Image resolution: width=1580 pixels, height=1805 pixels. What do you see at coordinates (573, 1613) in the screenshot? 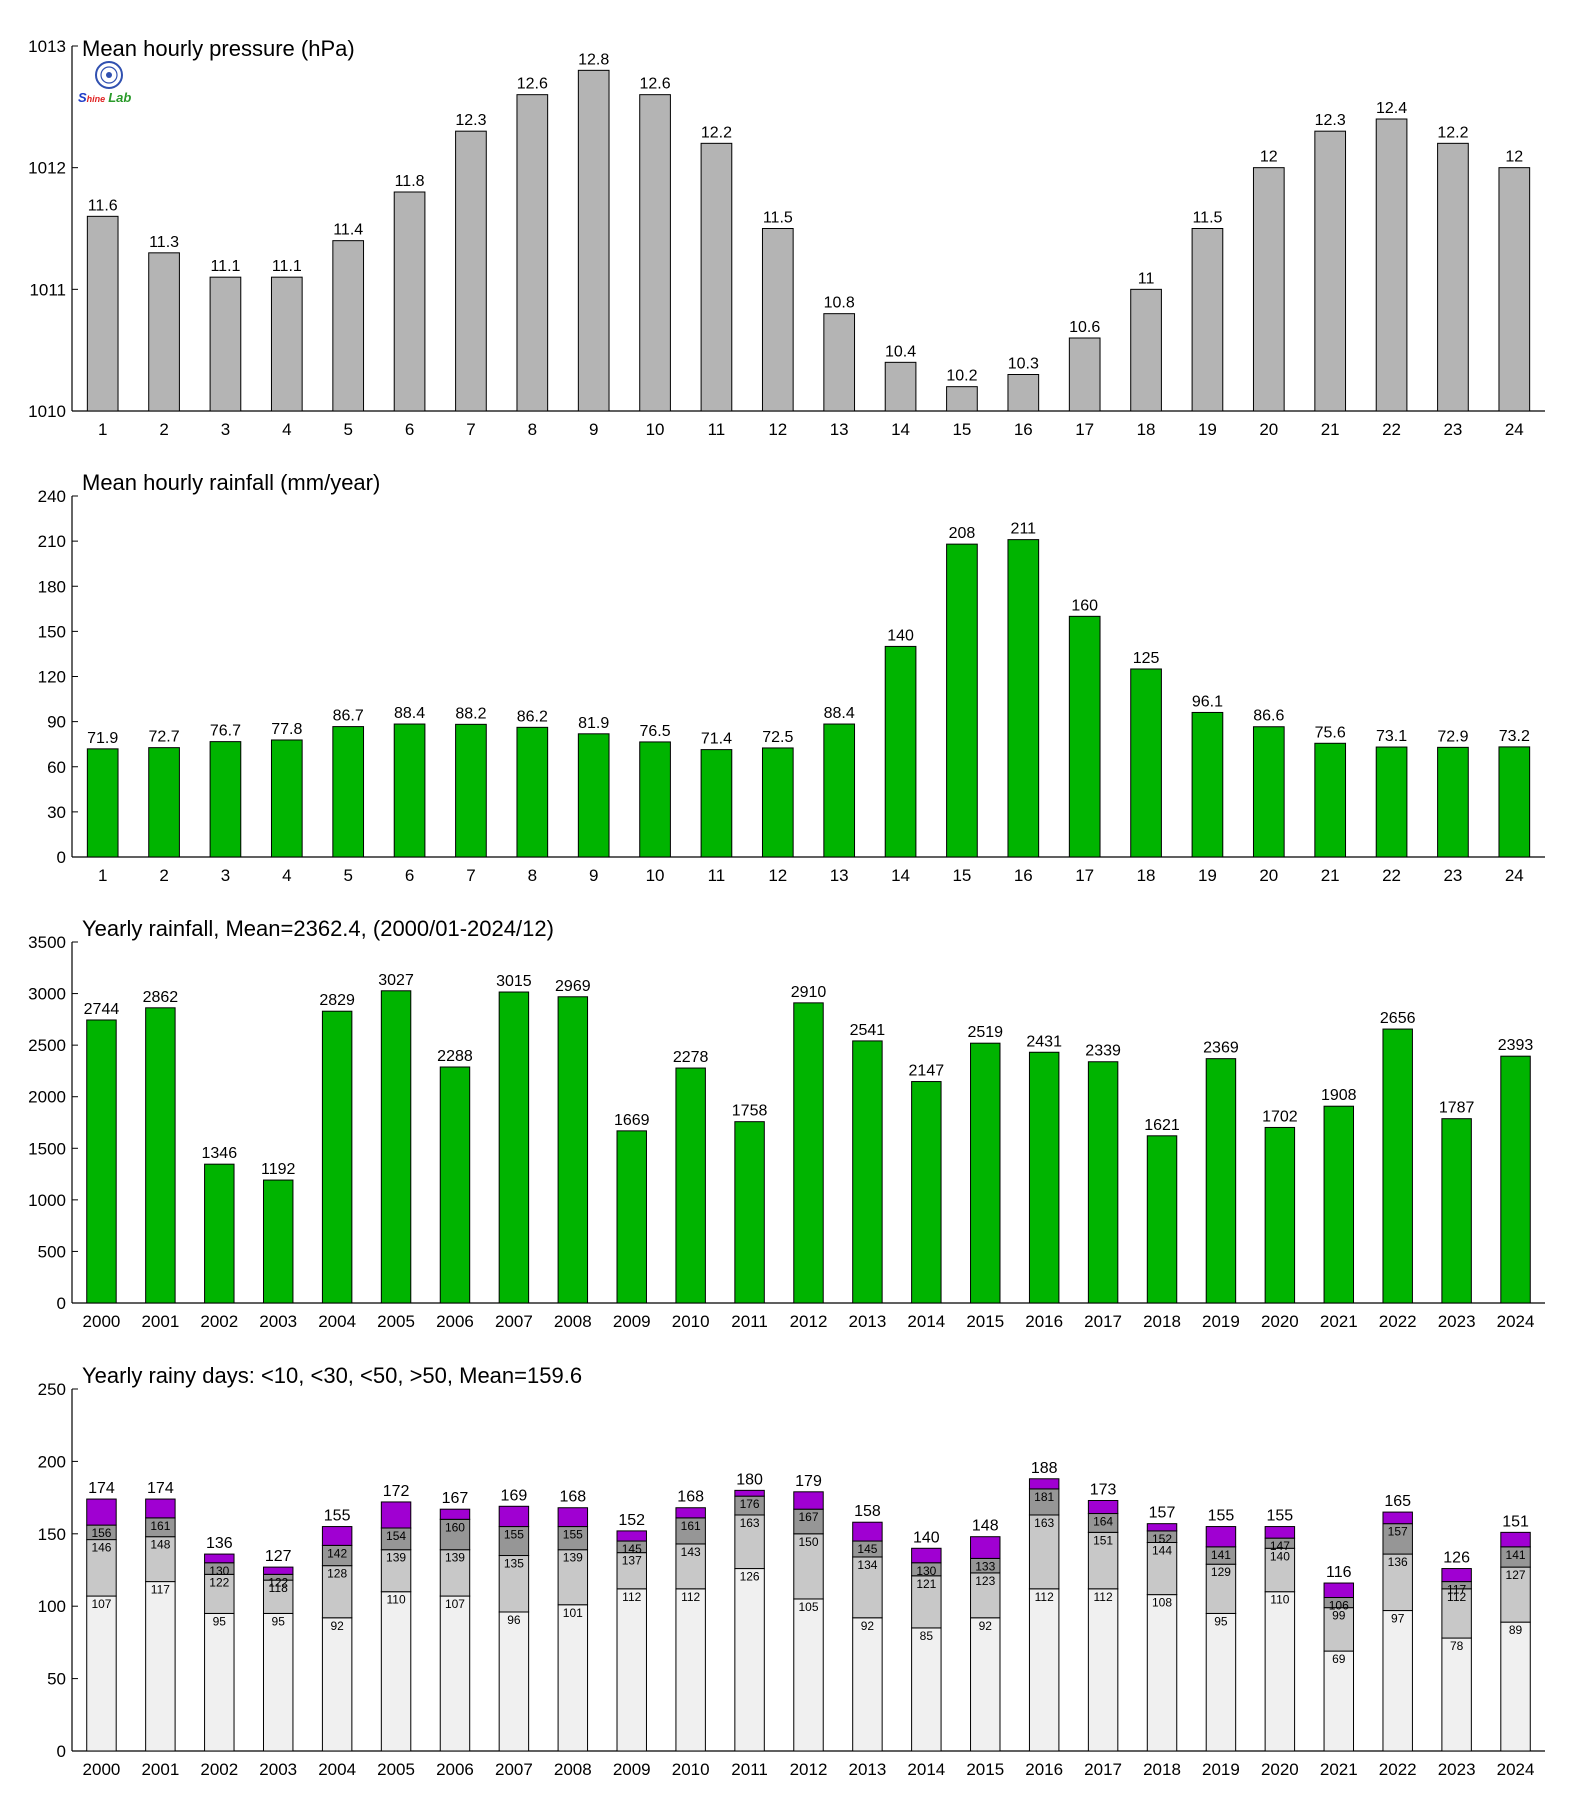
I see `segment-label: 101` at bounding box center [573, 1613].